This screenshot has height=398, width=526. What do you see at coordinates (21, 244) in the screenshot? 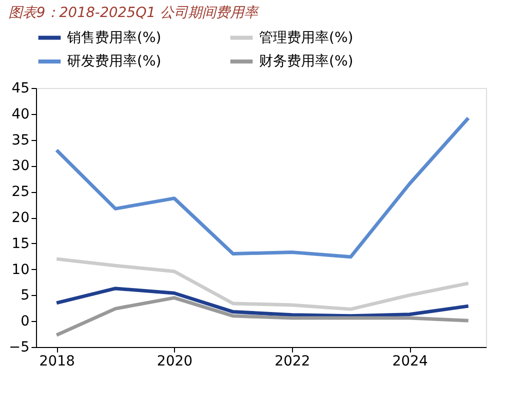
I see `y-tick-label: 15` at bounding box center [21, 244].